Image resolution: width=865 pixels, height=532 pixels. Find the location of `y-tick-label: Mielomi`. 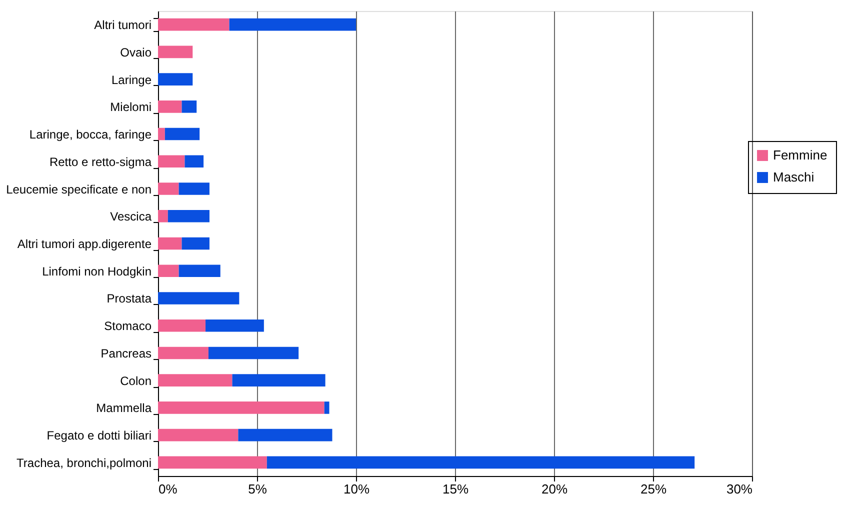

y-tick-label: Mielomi is located at coordinates (131, 107).